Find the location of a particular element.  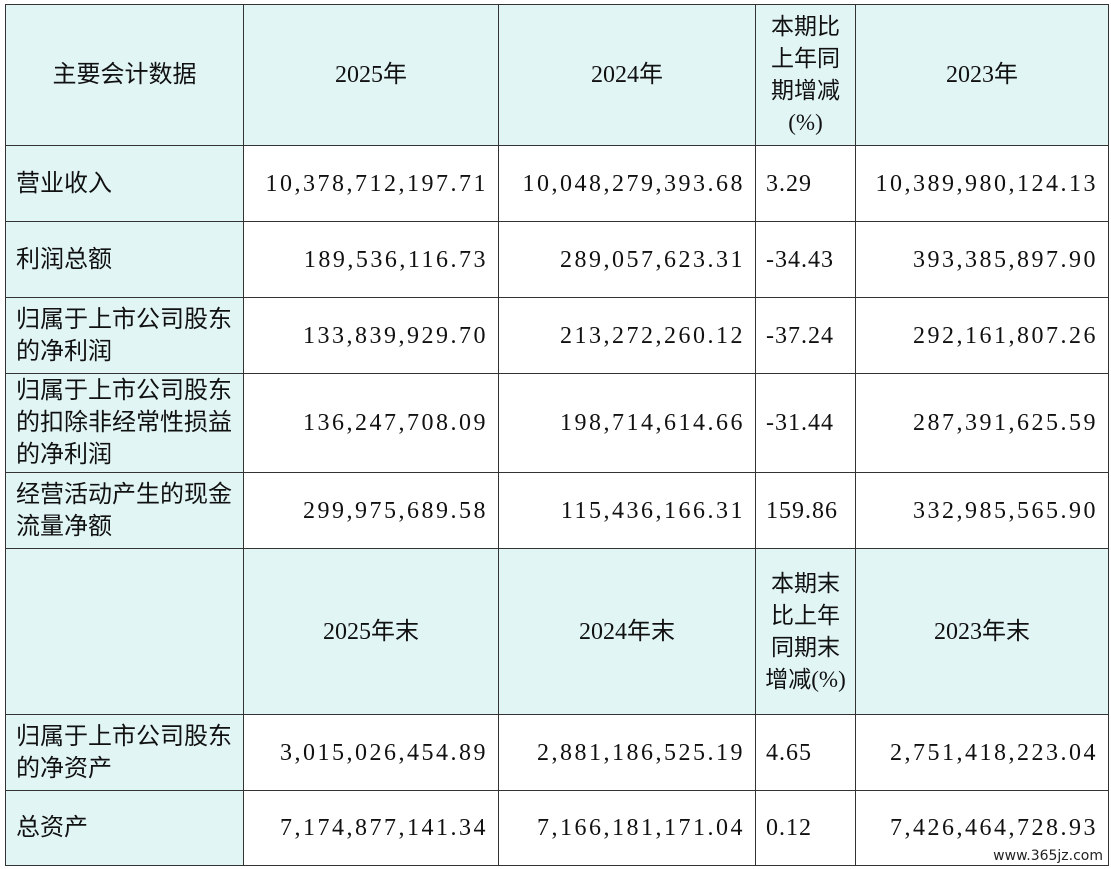

value-cell: 2,751,418,223.04 is located at coordinates (982, 752).